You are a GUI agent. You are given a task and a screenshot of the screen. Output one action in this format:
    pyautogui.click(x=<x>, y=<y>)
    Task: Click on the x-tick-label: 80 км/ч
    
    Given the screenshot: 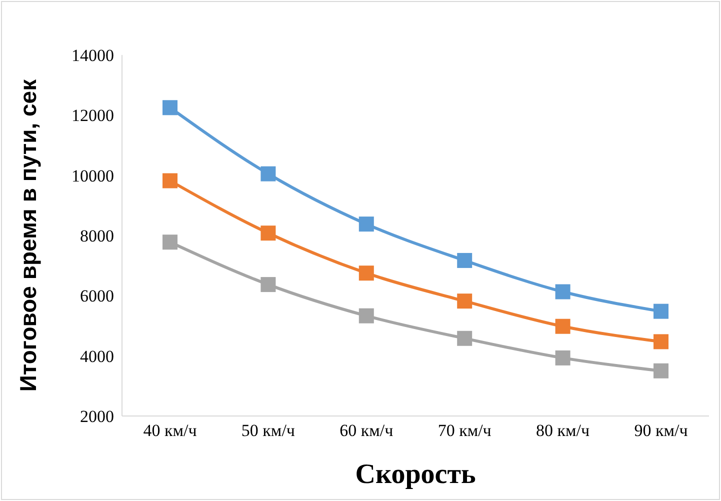 What is the action you would take?
    pyautogui.click(x=563, y=430)
    